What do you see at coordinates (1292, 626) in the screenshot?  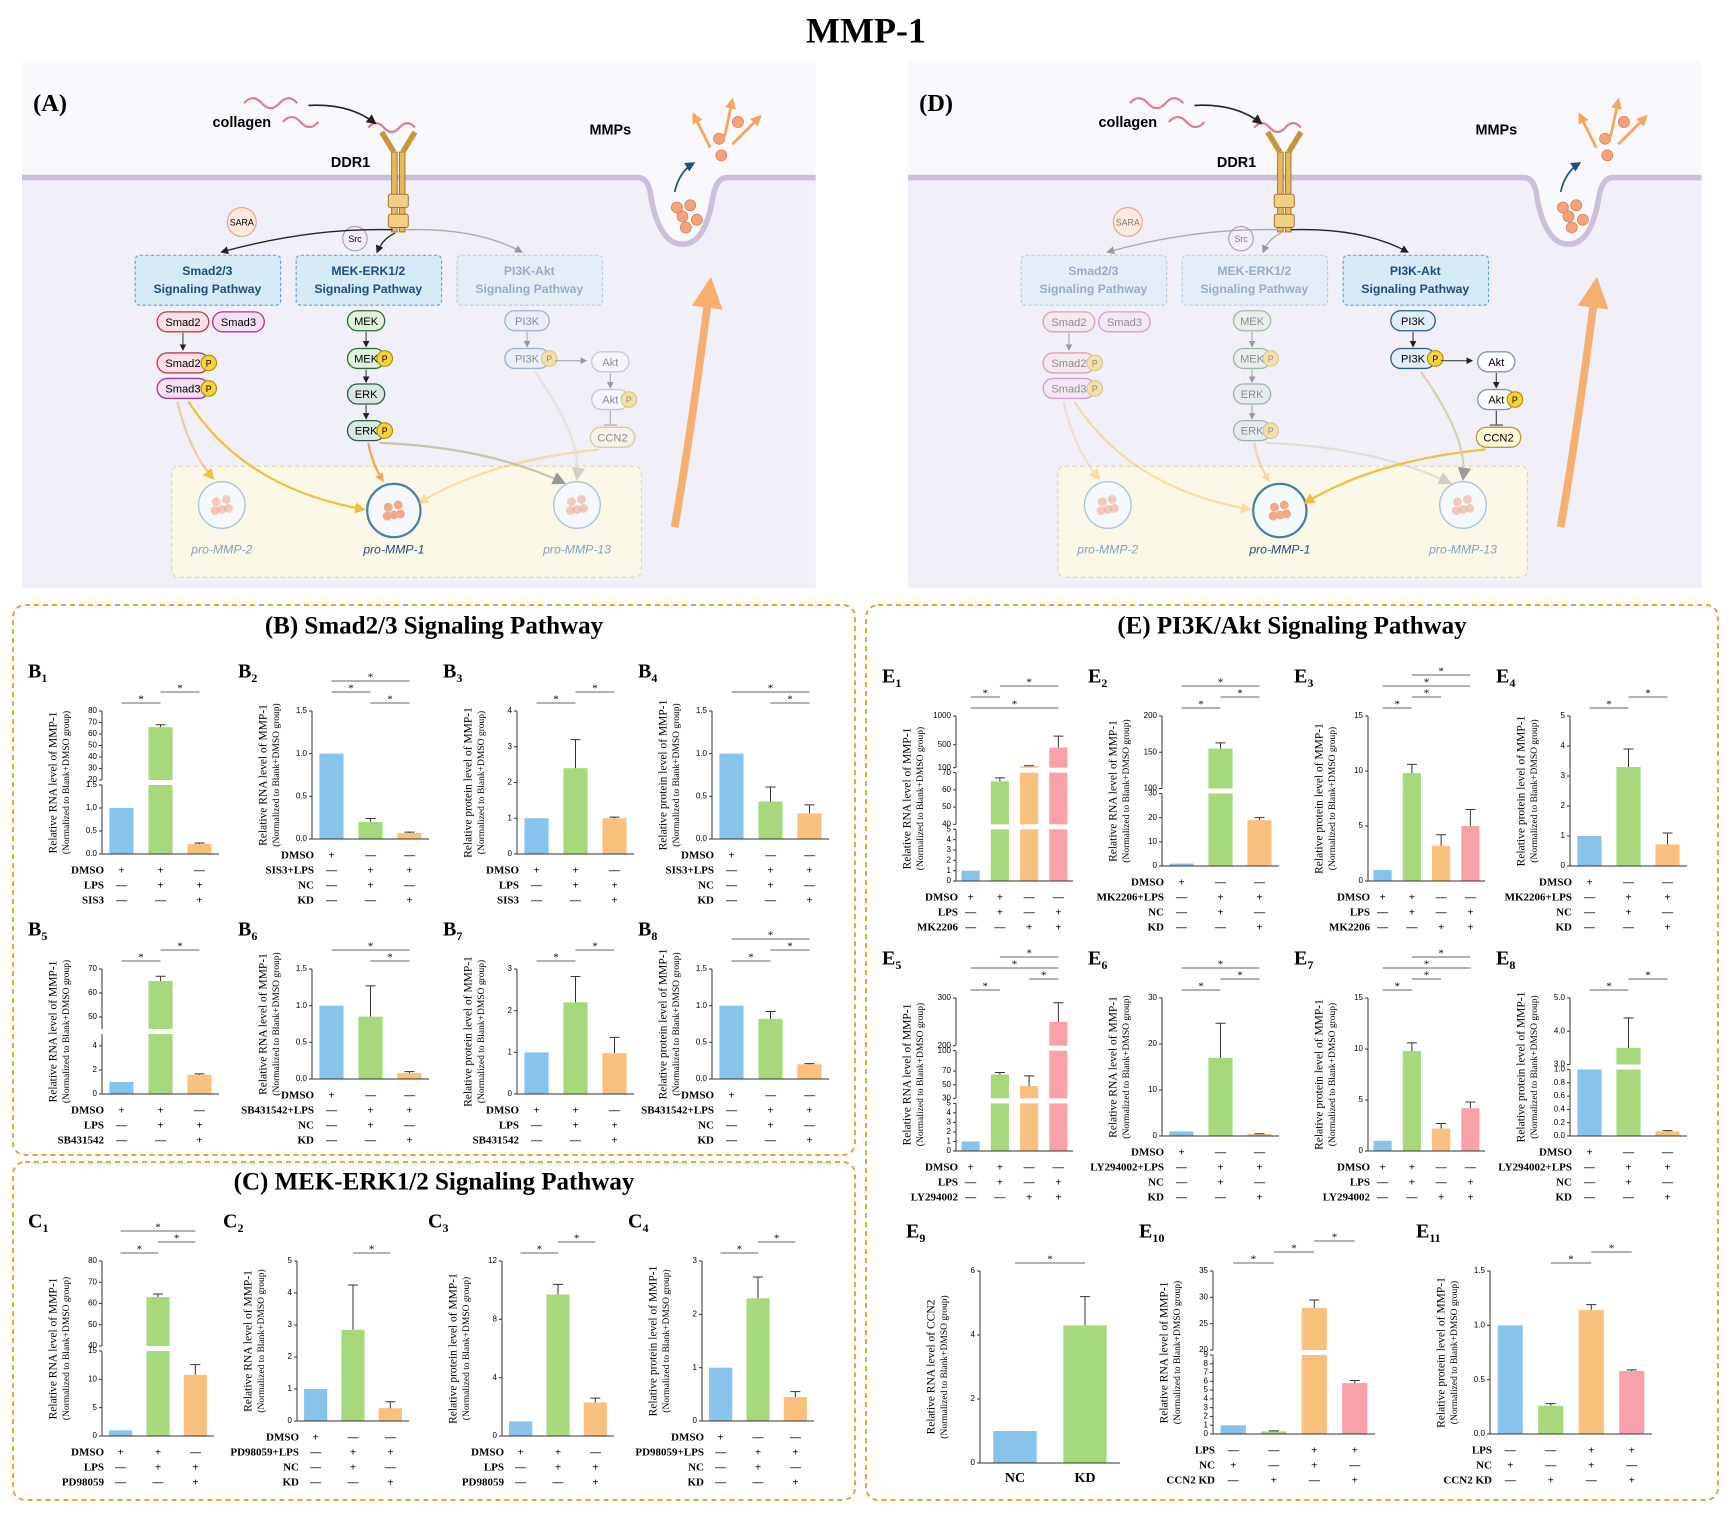 I see `section-title: (E) PI3K/Akt Signaling Pathway` at bounding box center [1292, 626].